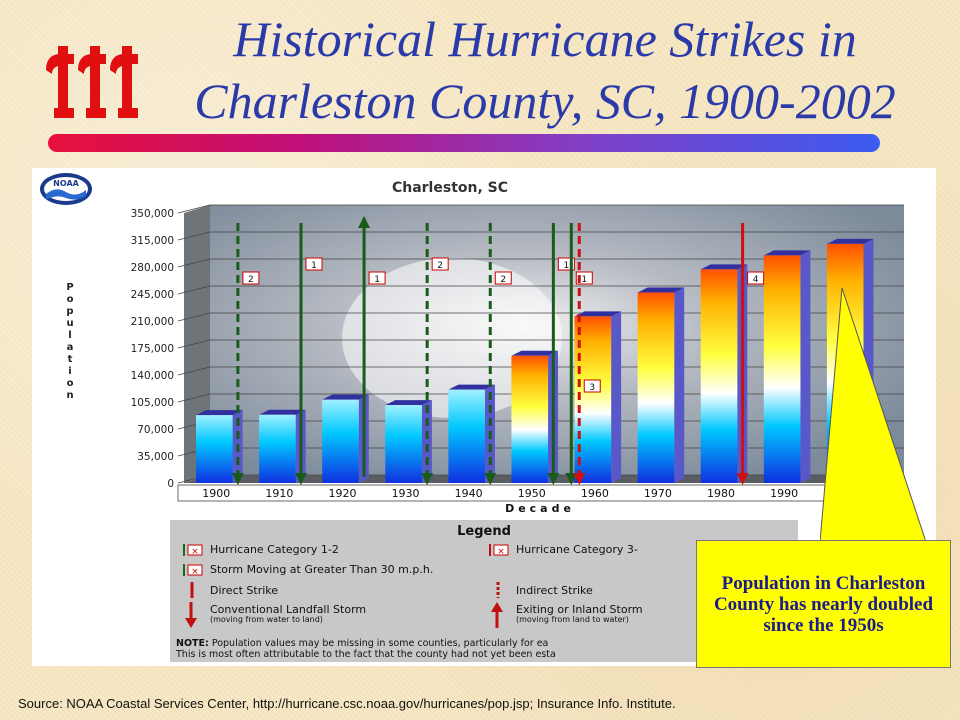 The width and height of the screenshot is (960, 720). What do you see at coordinates (784, 493) in the screenshot?
I see `x-tick-label: 1990` at bounding box center [784, 493].